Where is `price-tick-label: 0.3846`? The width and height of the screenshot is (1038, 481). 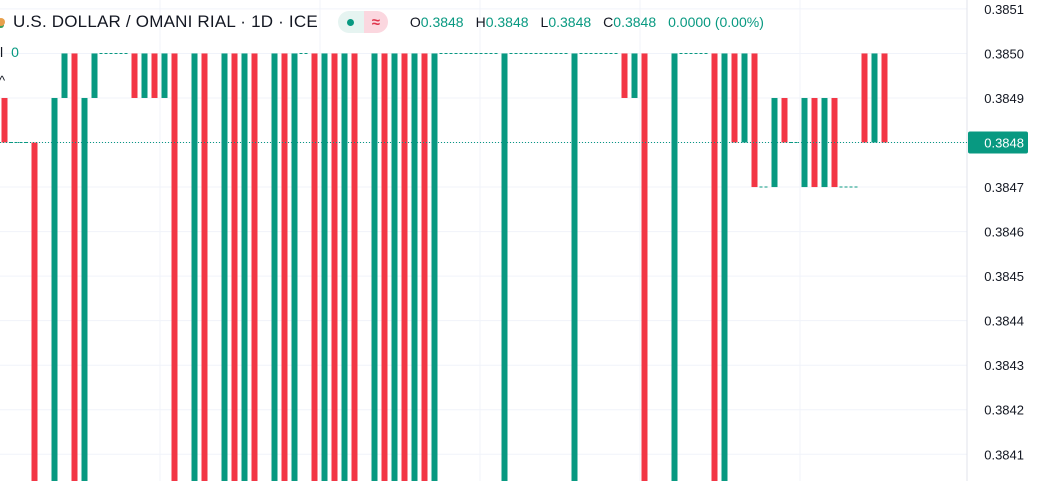 price-tick-label: 0.3846 is located at coordinates (1004, 232).